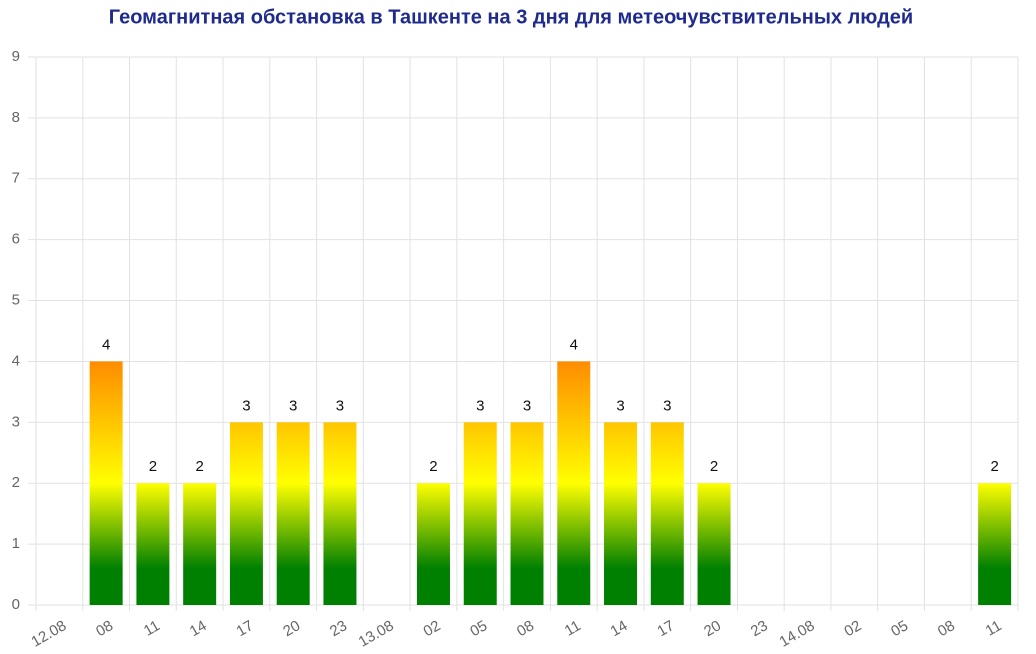  Describe the element at coordinates (16, 421) in the screenshot. I see `y-tick-label: 3` at that location.